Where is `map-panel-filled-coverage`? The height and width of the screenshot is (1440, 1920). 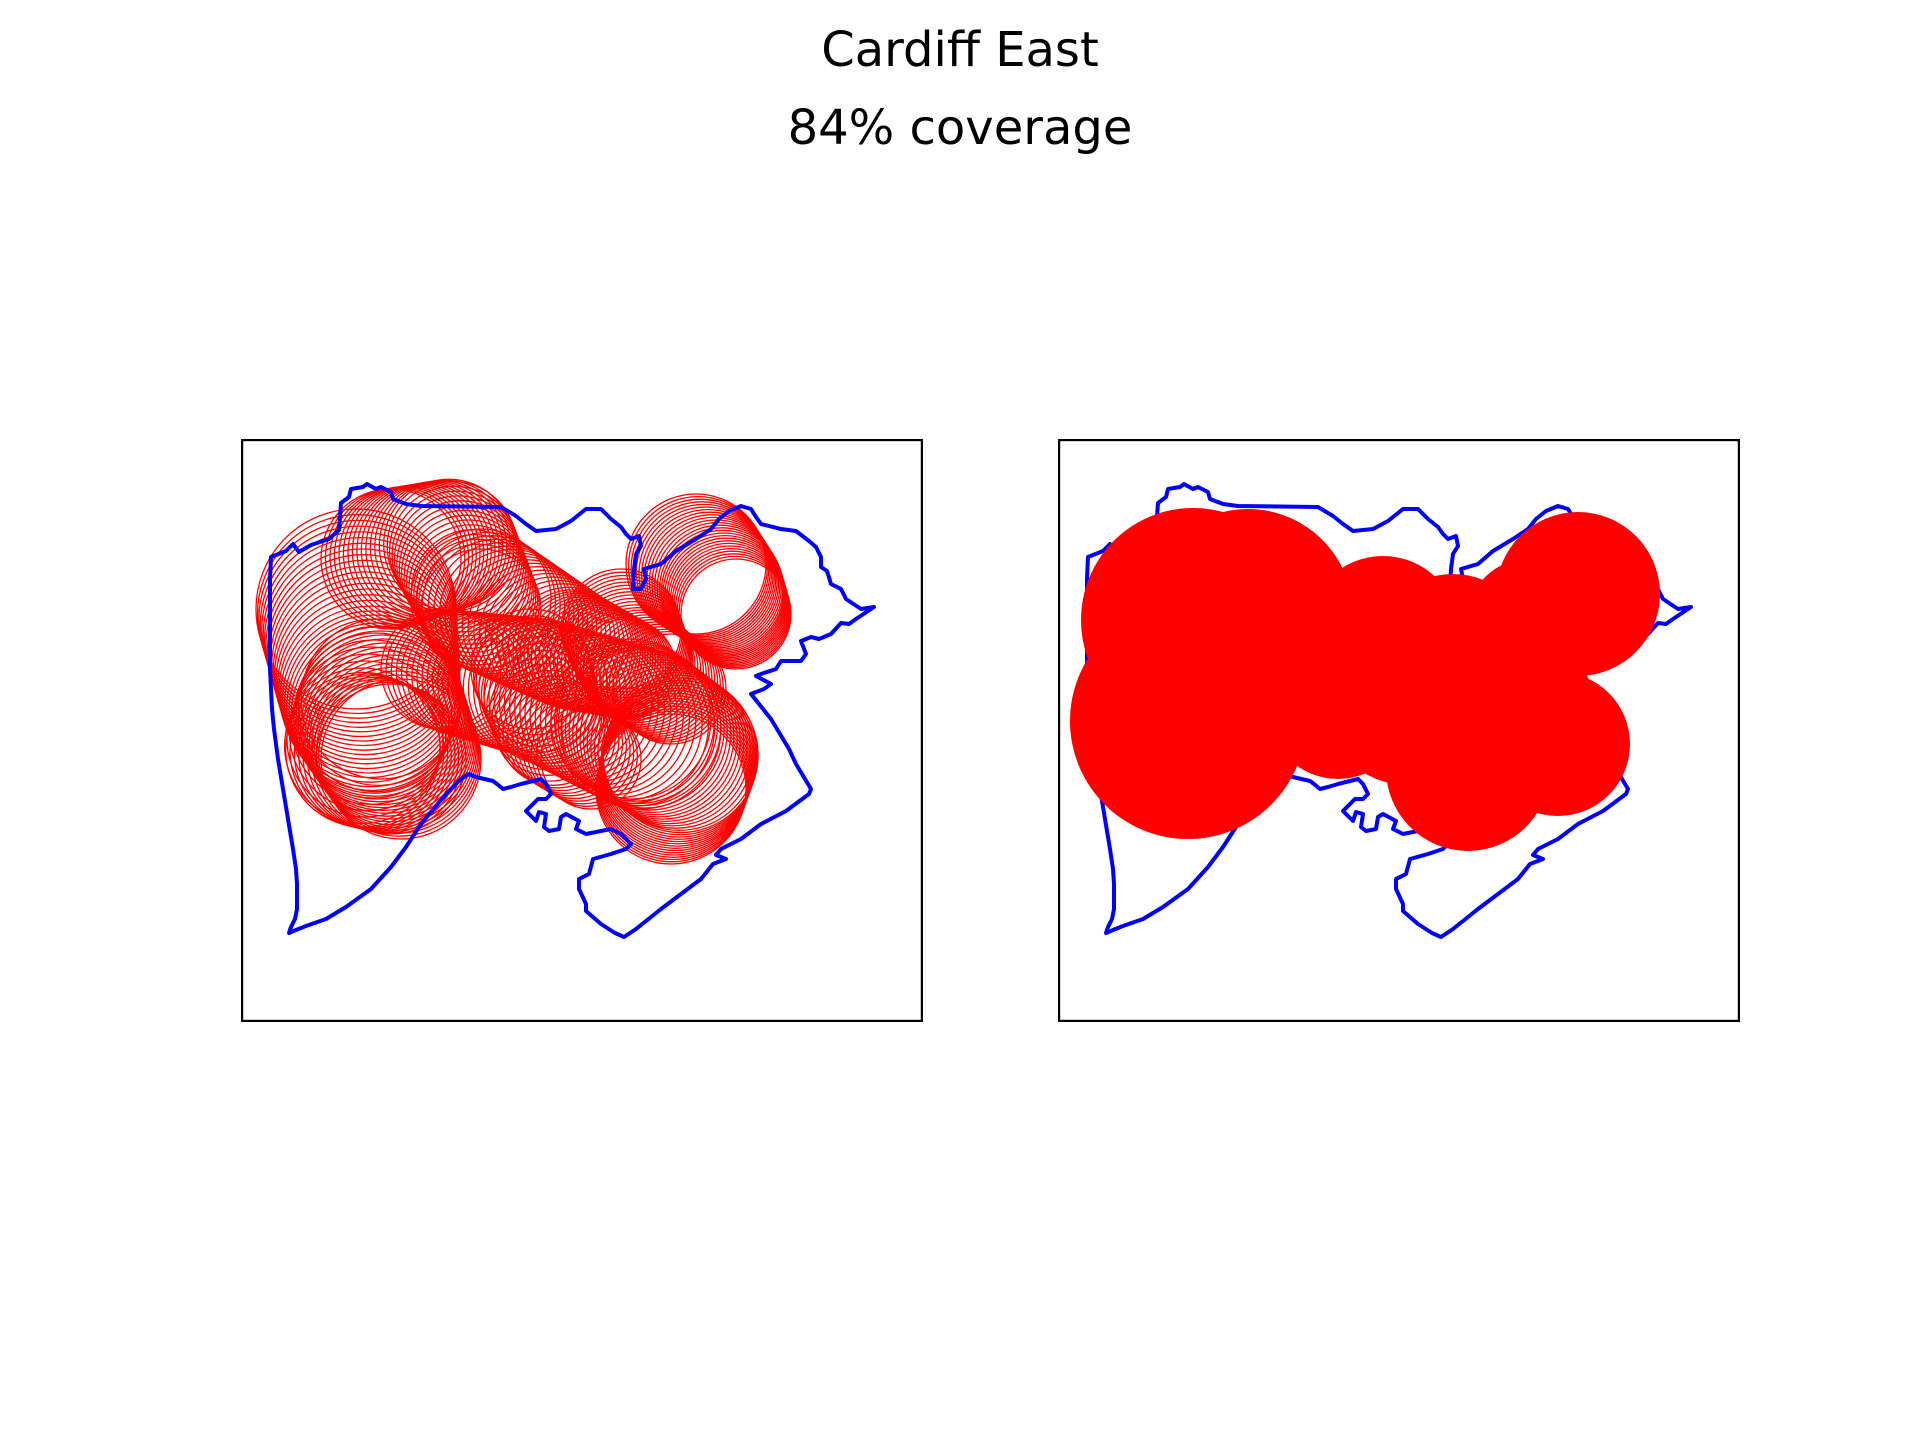
map-panel-filled-coverage is located at coordinates (1399, 730).